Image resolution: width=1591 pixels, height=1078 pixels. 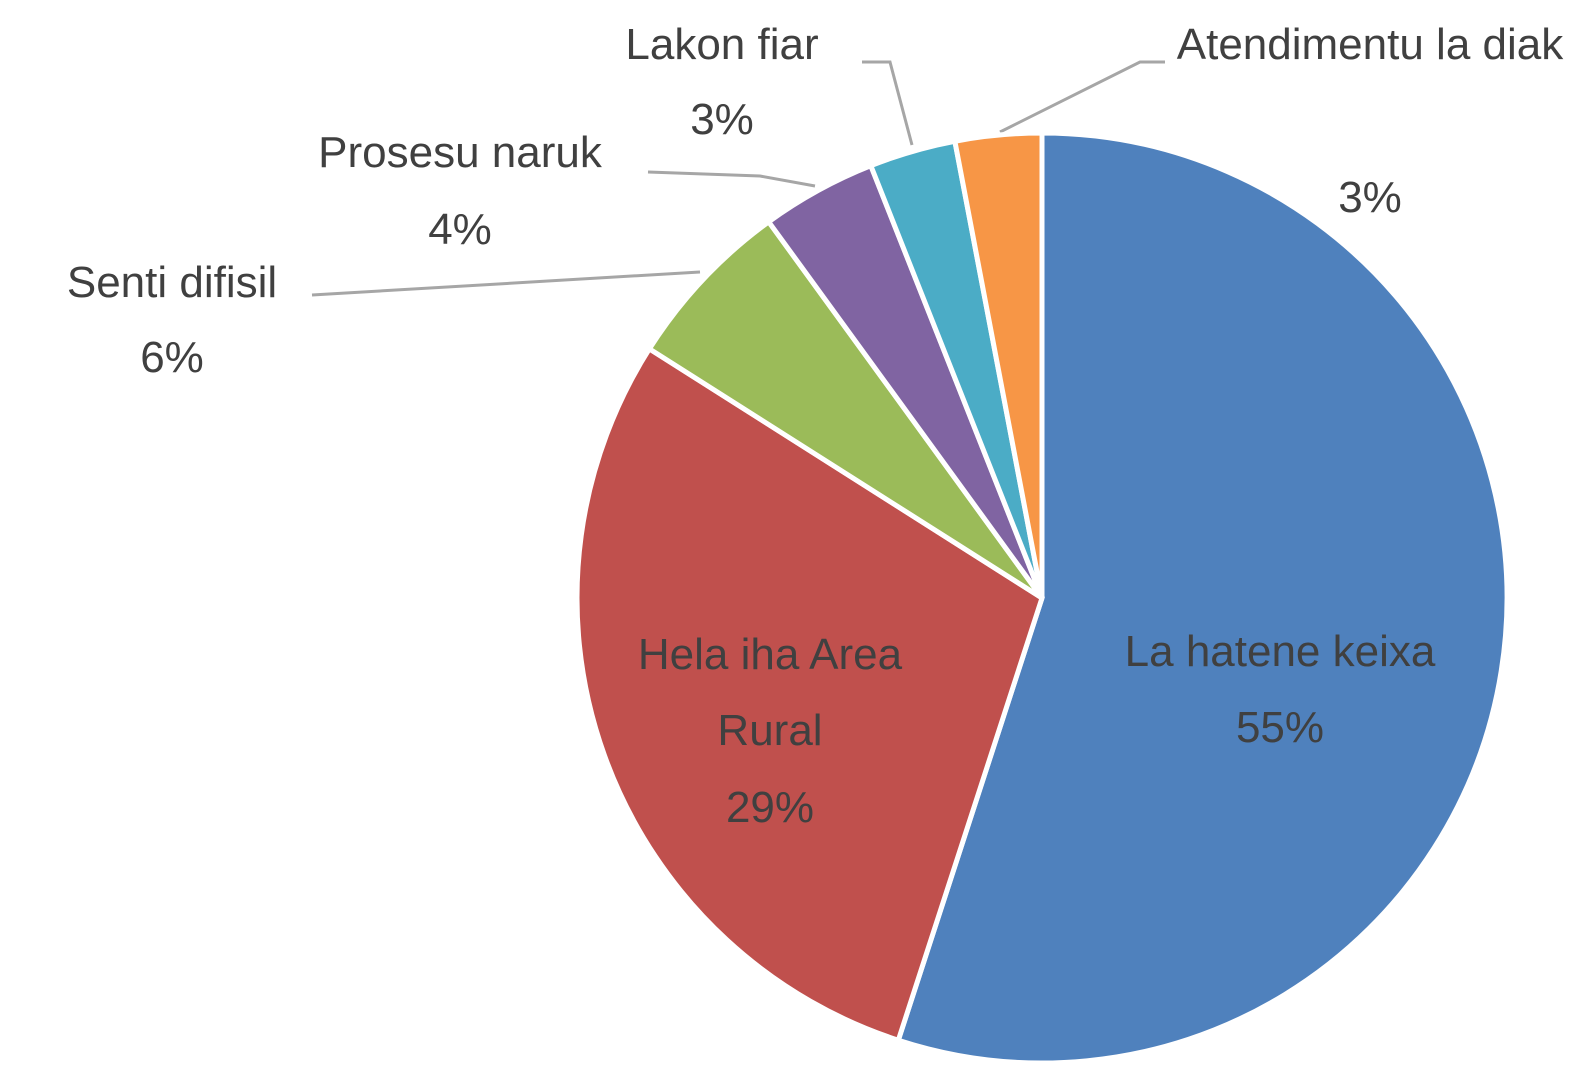 What do you see at coordinates (1280, 651) in the screenshot?
I see `slice-label: La hatene keixa` at bounding box center [1280, 651].